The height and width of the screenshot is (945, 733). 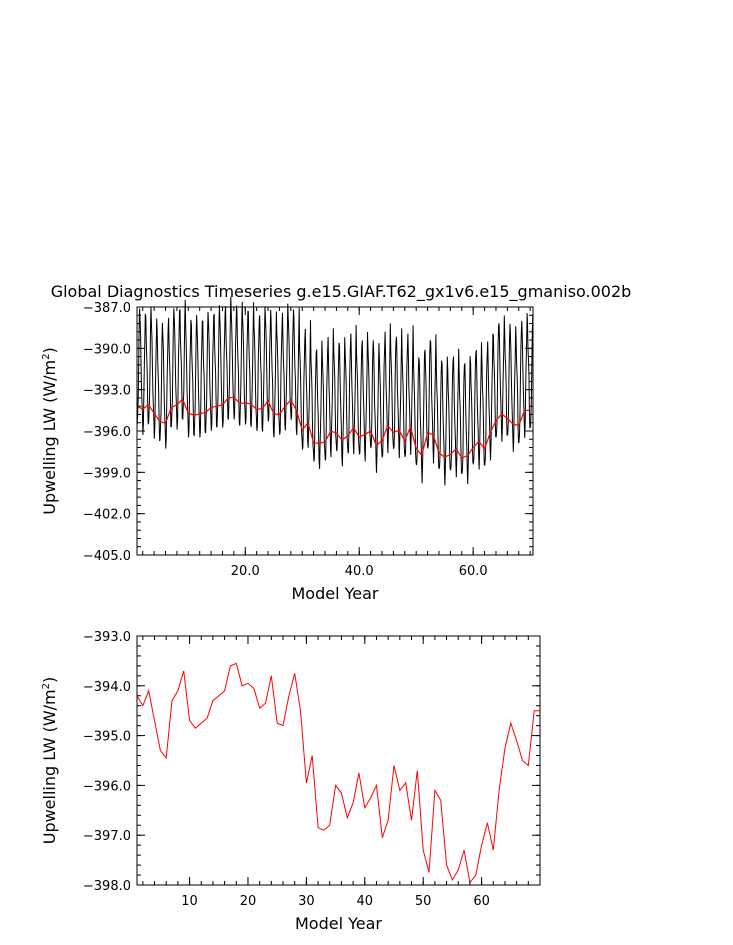 What do you see at coordinates (359, 571) in the screenshot?
I see `top-x-tick-label: 40.0` at bounding box center [359, 571].